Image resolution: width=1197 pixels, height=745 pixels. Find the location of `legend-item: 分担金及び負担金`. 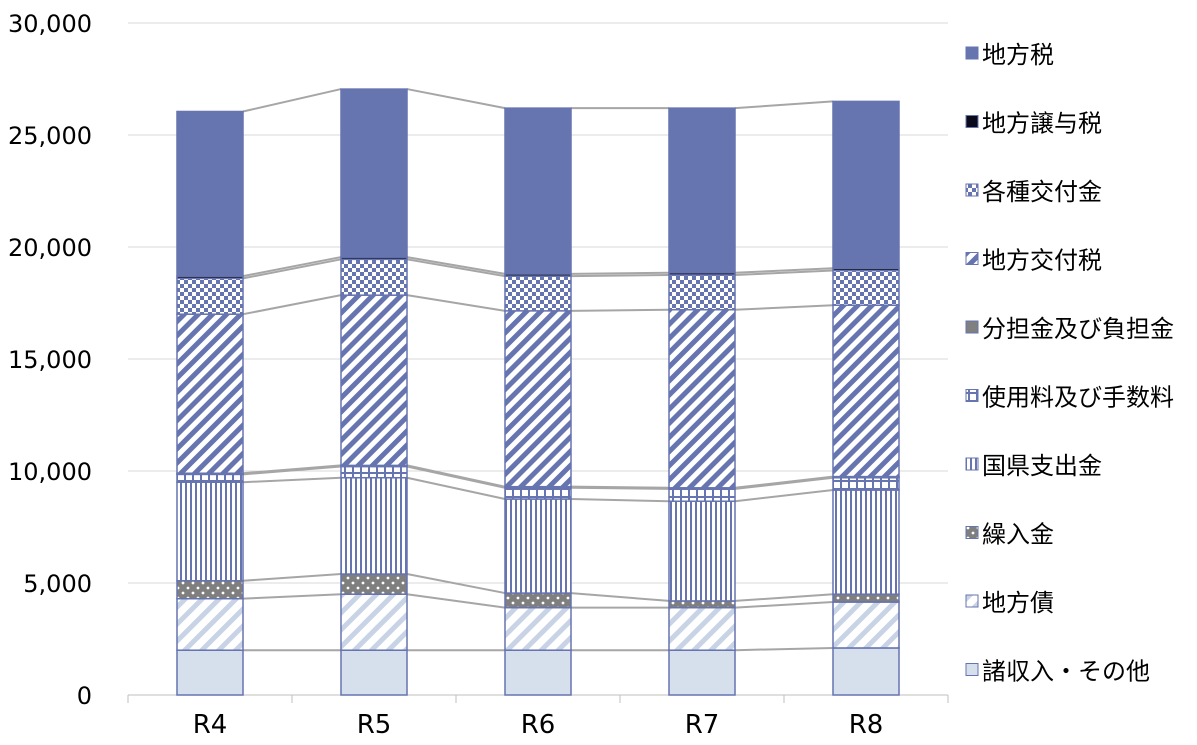

legend-item: 分担金及び負担金 is located at coordinates (1069, 329).